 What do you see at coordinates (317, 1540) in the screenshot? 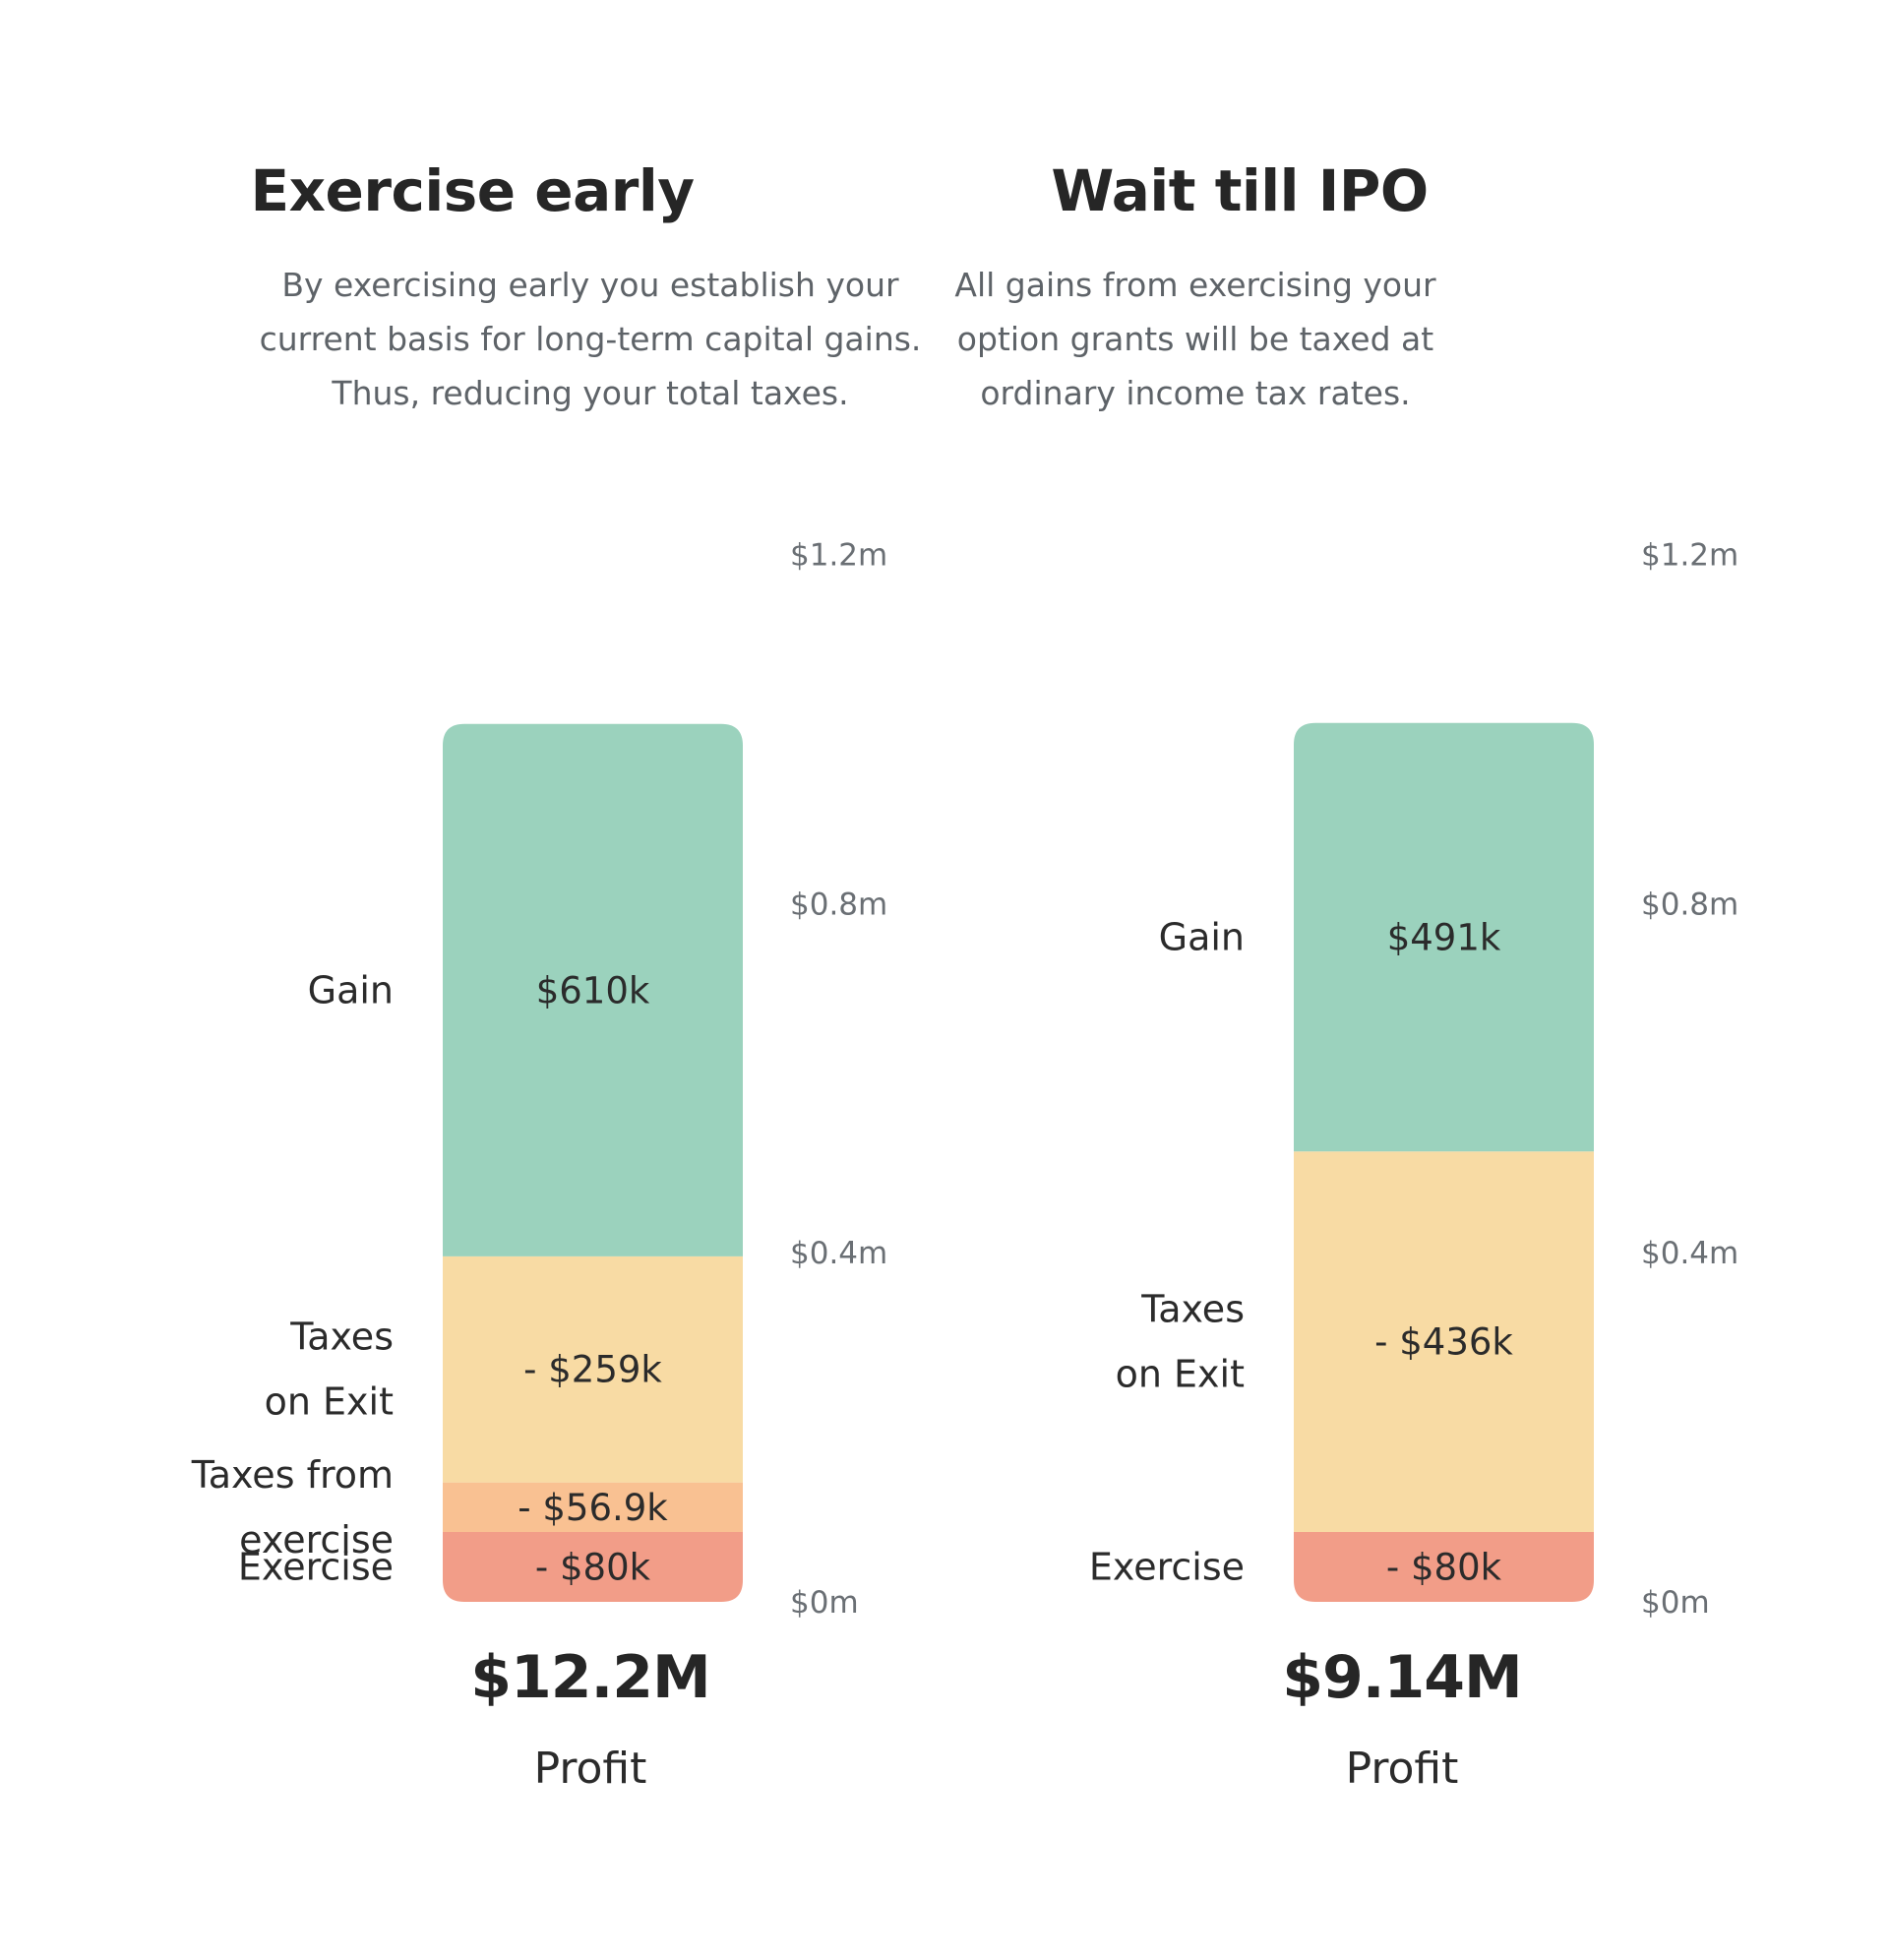
I see `category-label: exercise` at bounding box center [317, 1540].